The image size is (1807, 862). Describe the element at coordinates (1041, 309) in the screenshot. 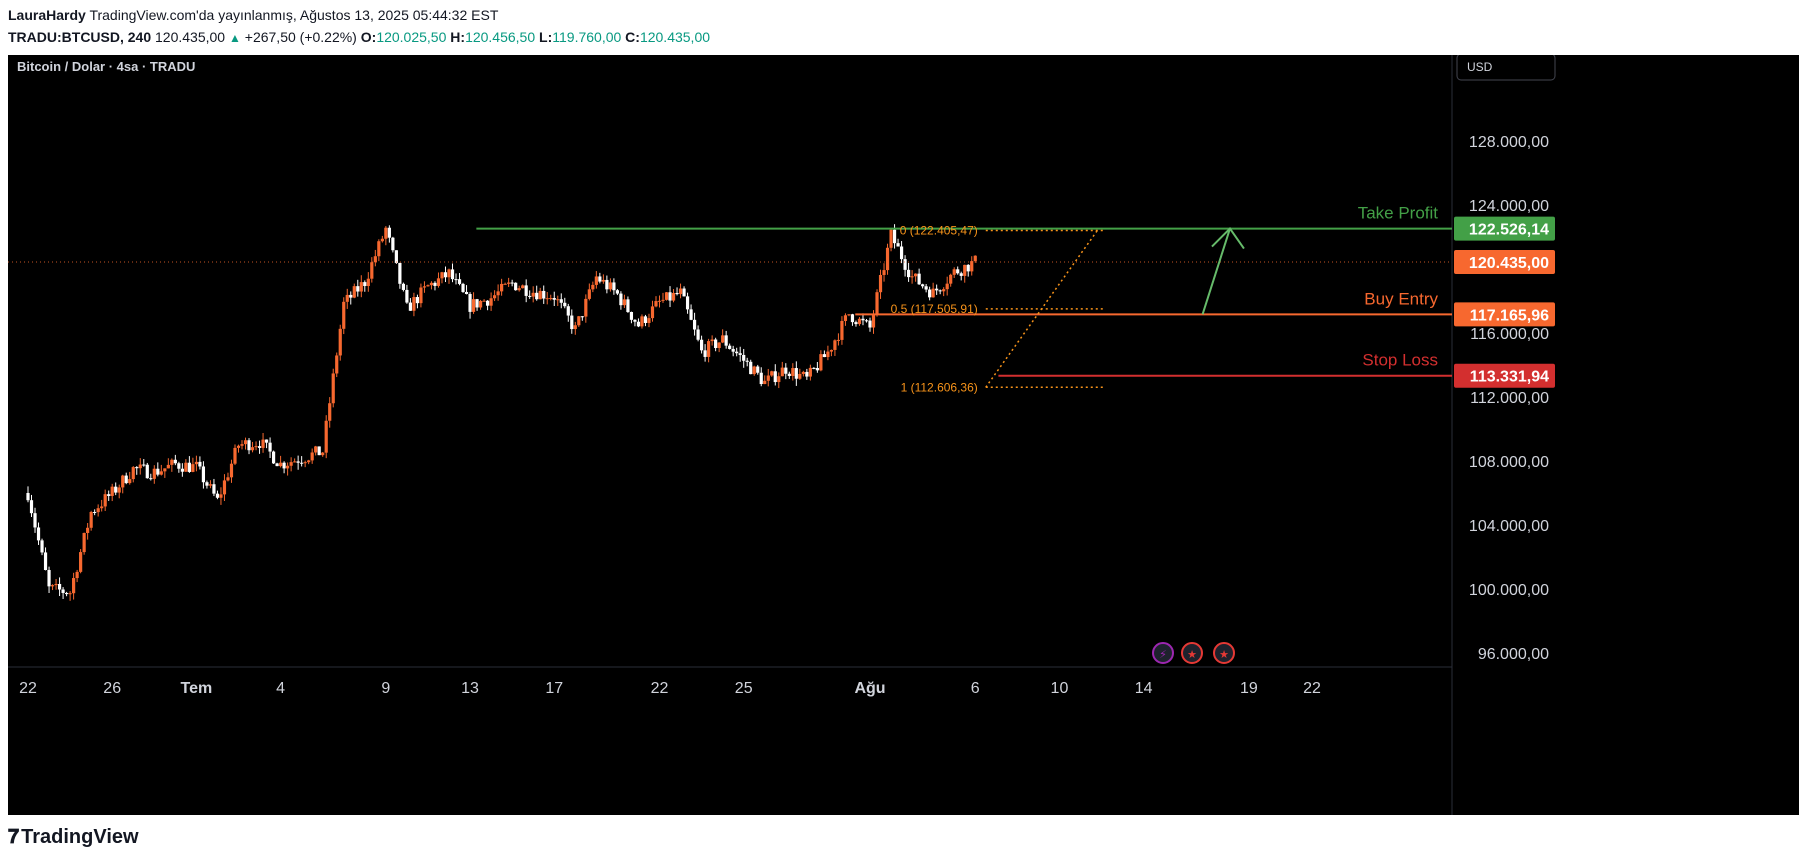

I see `fib-trend-line` at that location.